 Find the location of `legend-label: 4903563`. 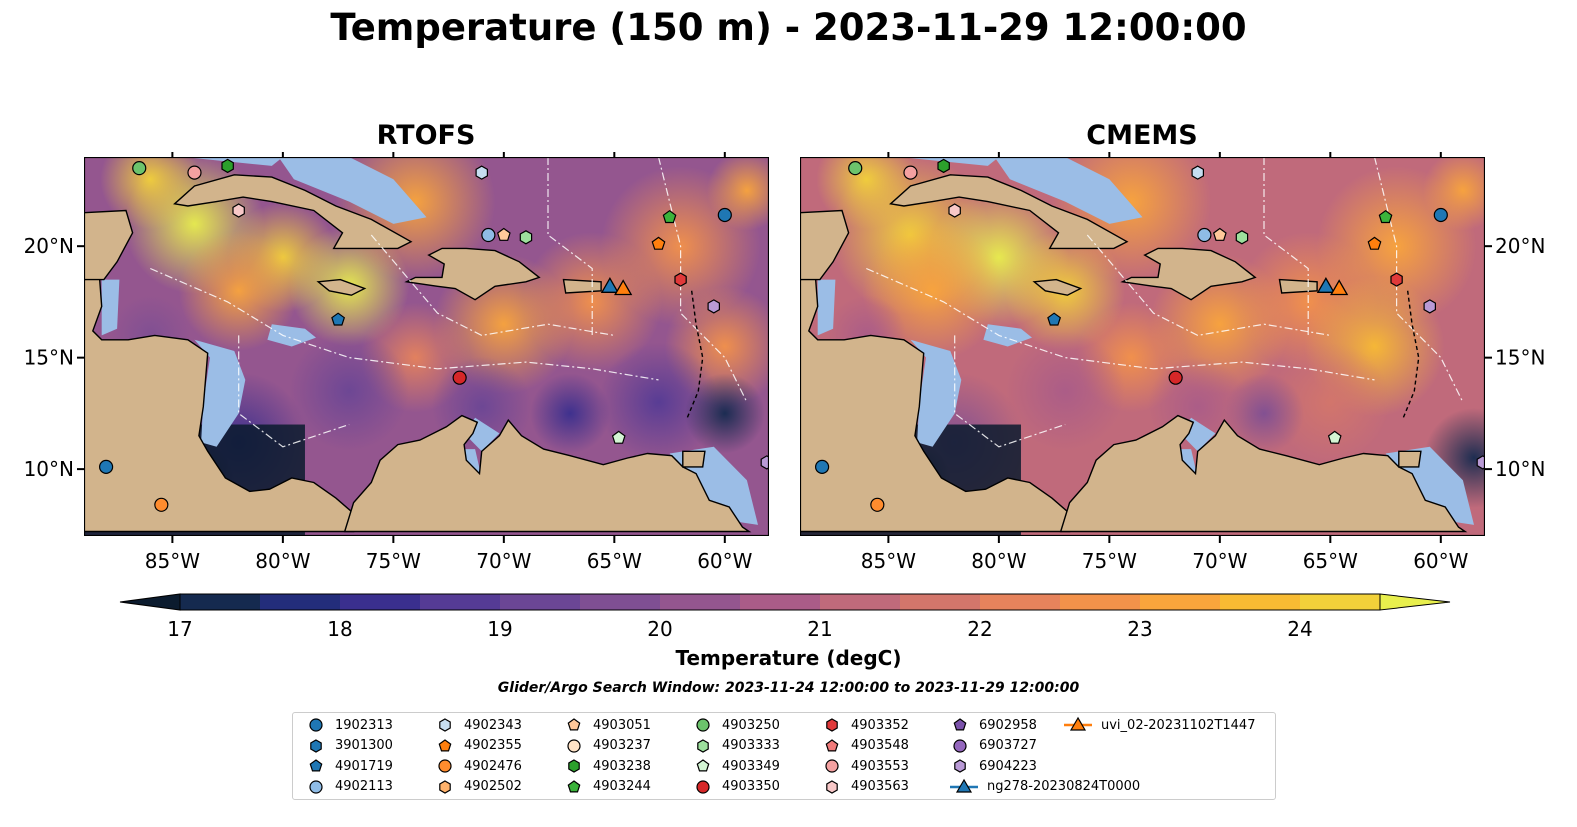

legend-label: 4903563 is located at coordinates (880, 786).